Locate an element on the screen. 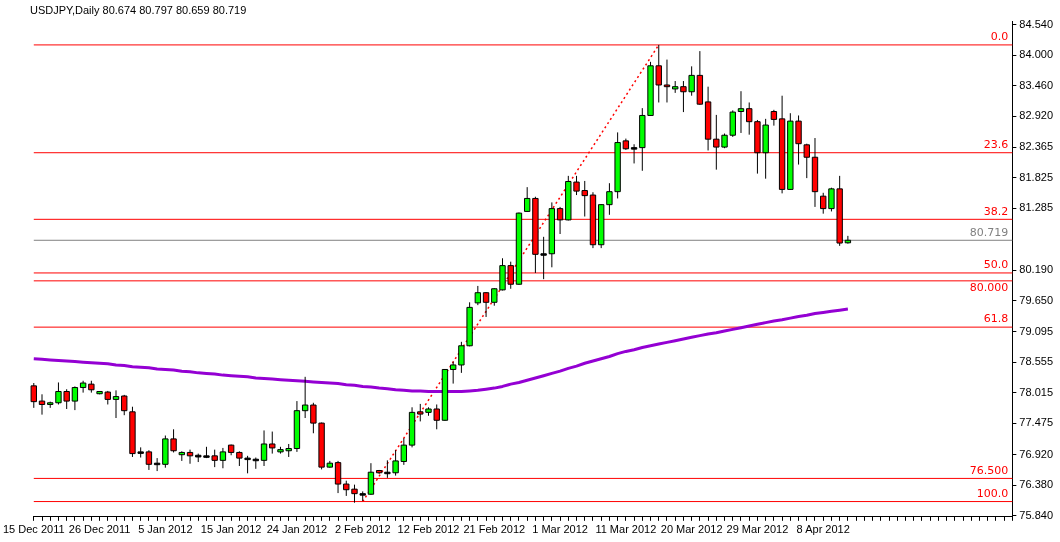 This screenshot has width=1060, height=542. x-tick-label: 12 Feb 2012 is located at coordinates (428, 529).